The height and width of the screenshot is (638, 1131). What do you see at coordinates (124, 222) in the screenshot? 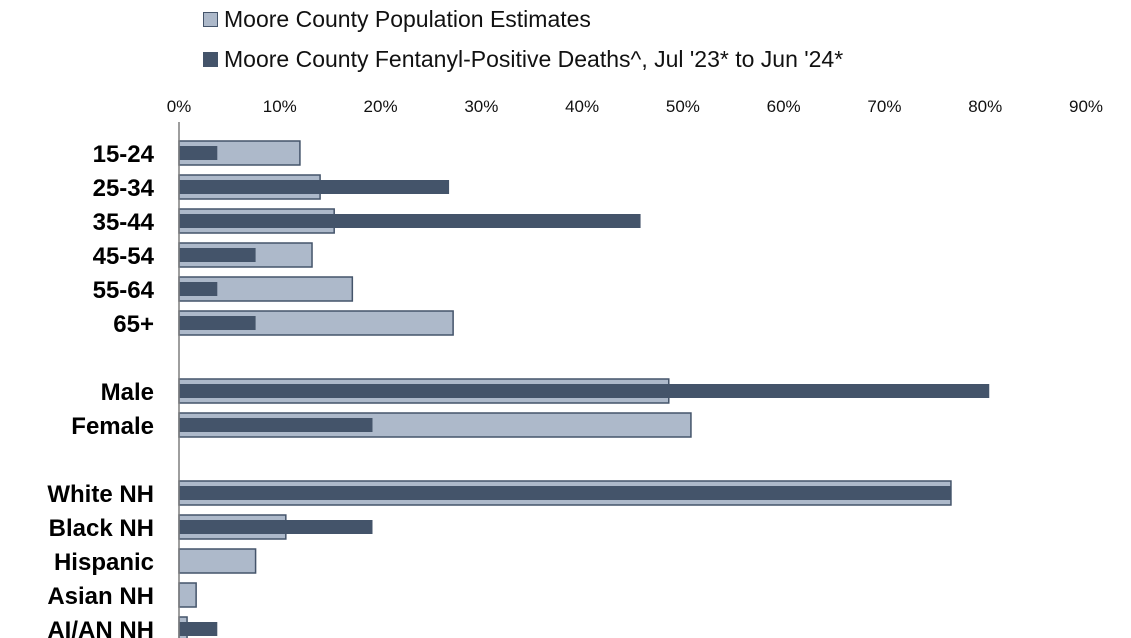
I see `category-label: 35-44` at bounding box center [124, 222].